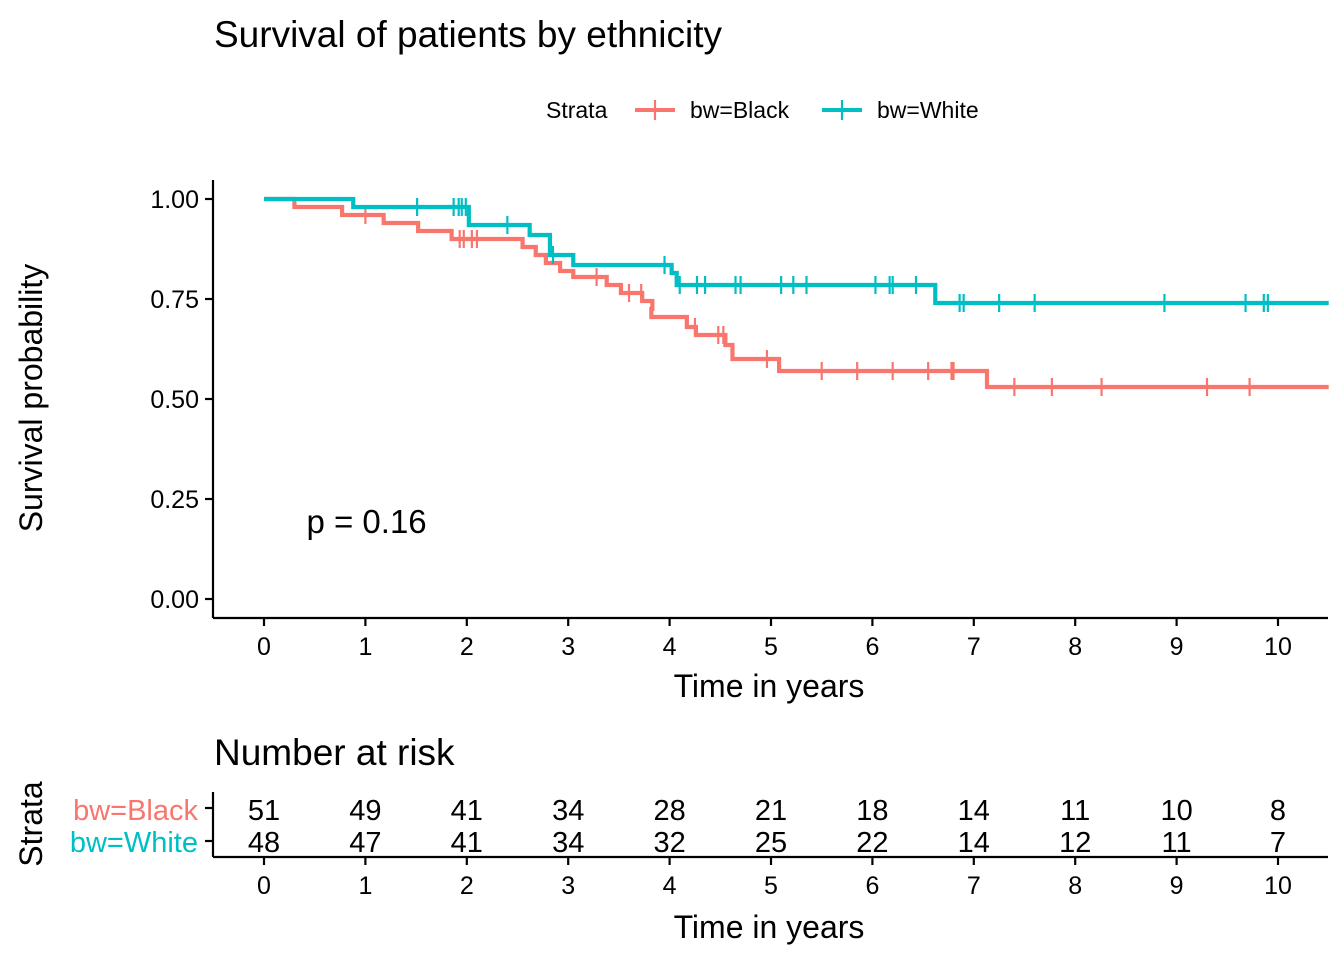 Image resolution: width=1344 pixels, height=960 pixels. Describe the element at coordinates (264, 843) in the screenshot. I see `risk-value: 48` at that location.